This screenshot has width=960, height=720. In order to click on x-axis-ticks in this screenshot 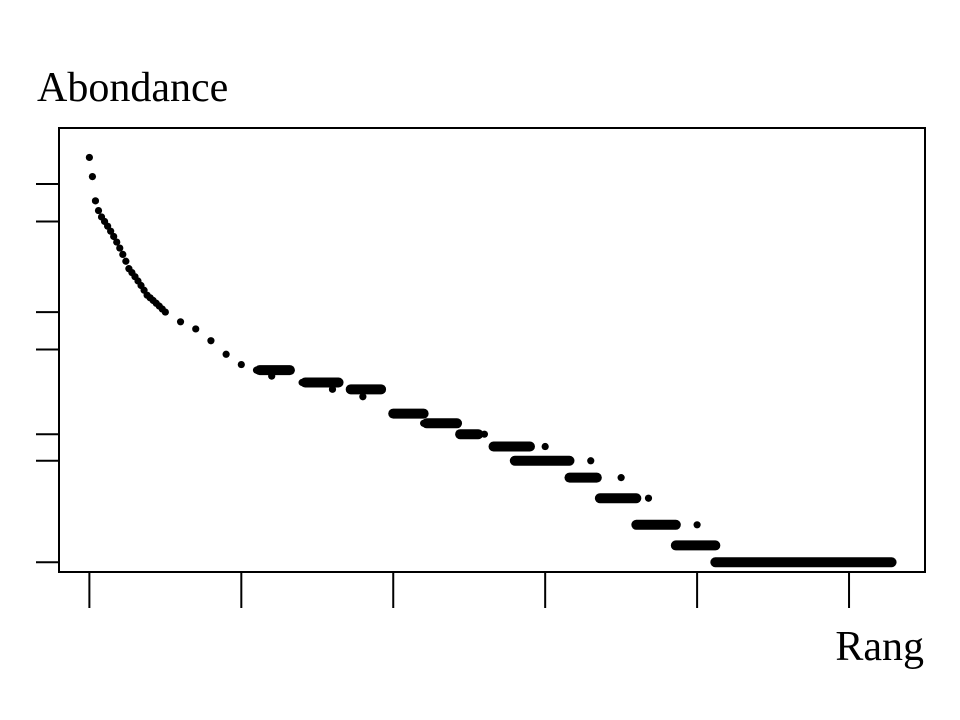, I will do `click(469, 590)`.